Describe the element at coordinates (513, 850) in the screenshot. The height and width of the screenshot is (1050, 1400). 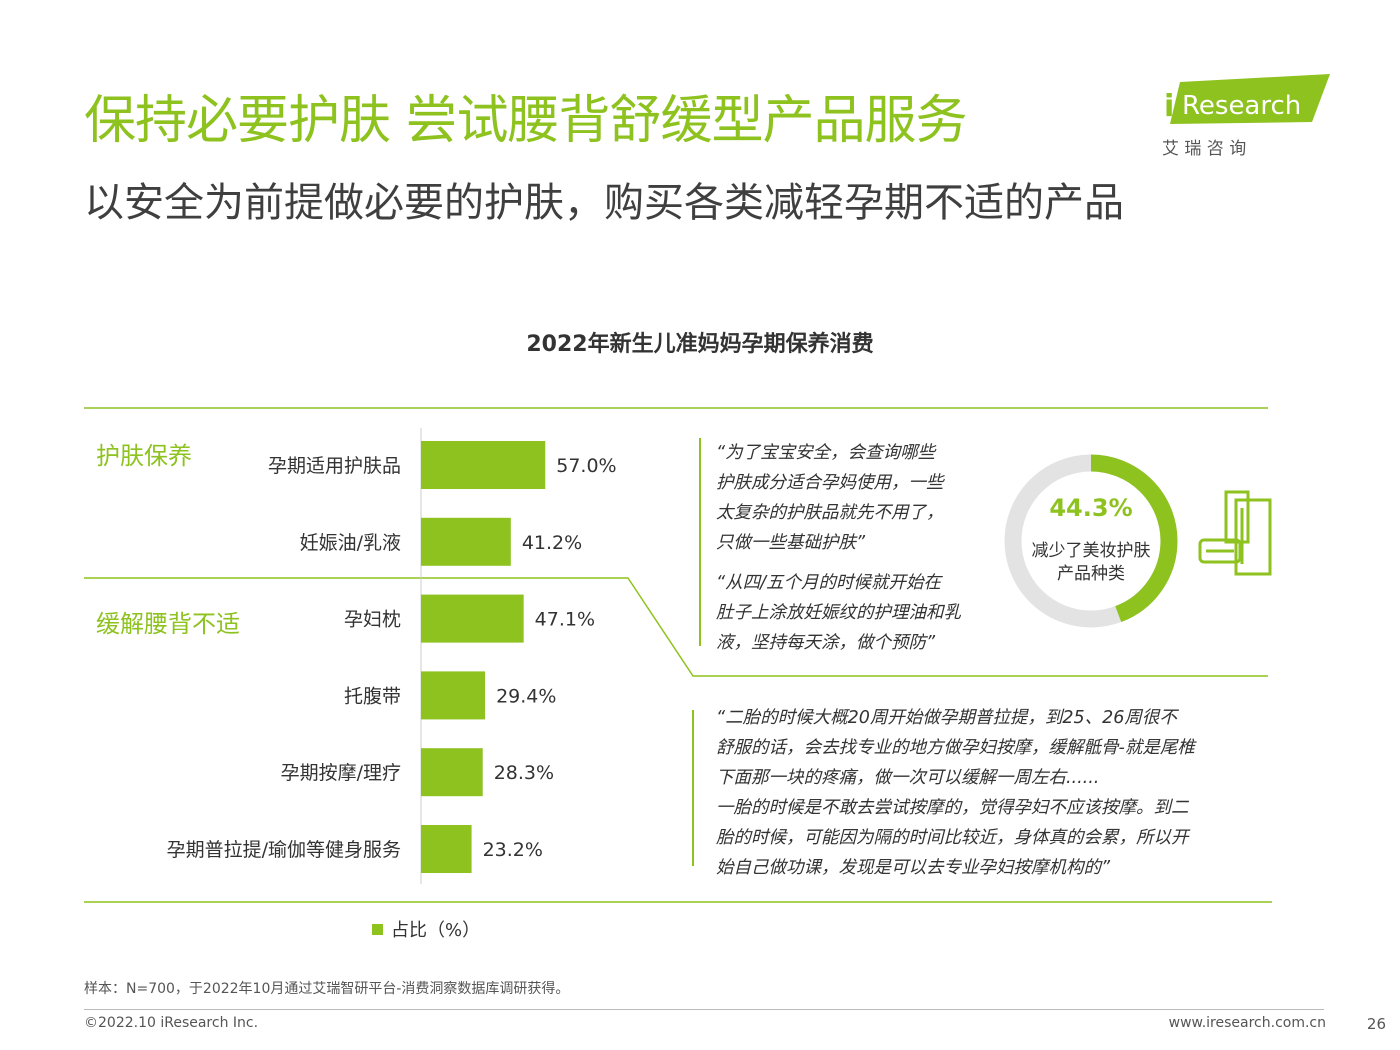
I see `value-label: 23.2%` at that location.